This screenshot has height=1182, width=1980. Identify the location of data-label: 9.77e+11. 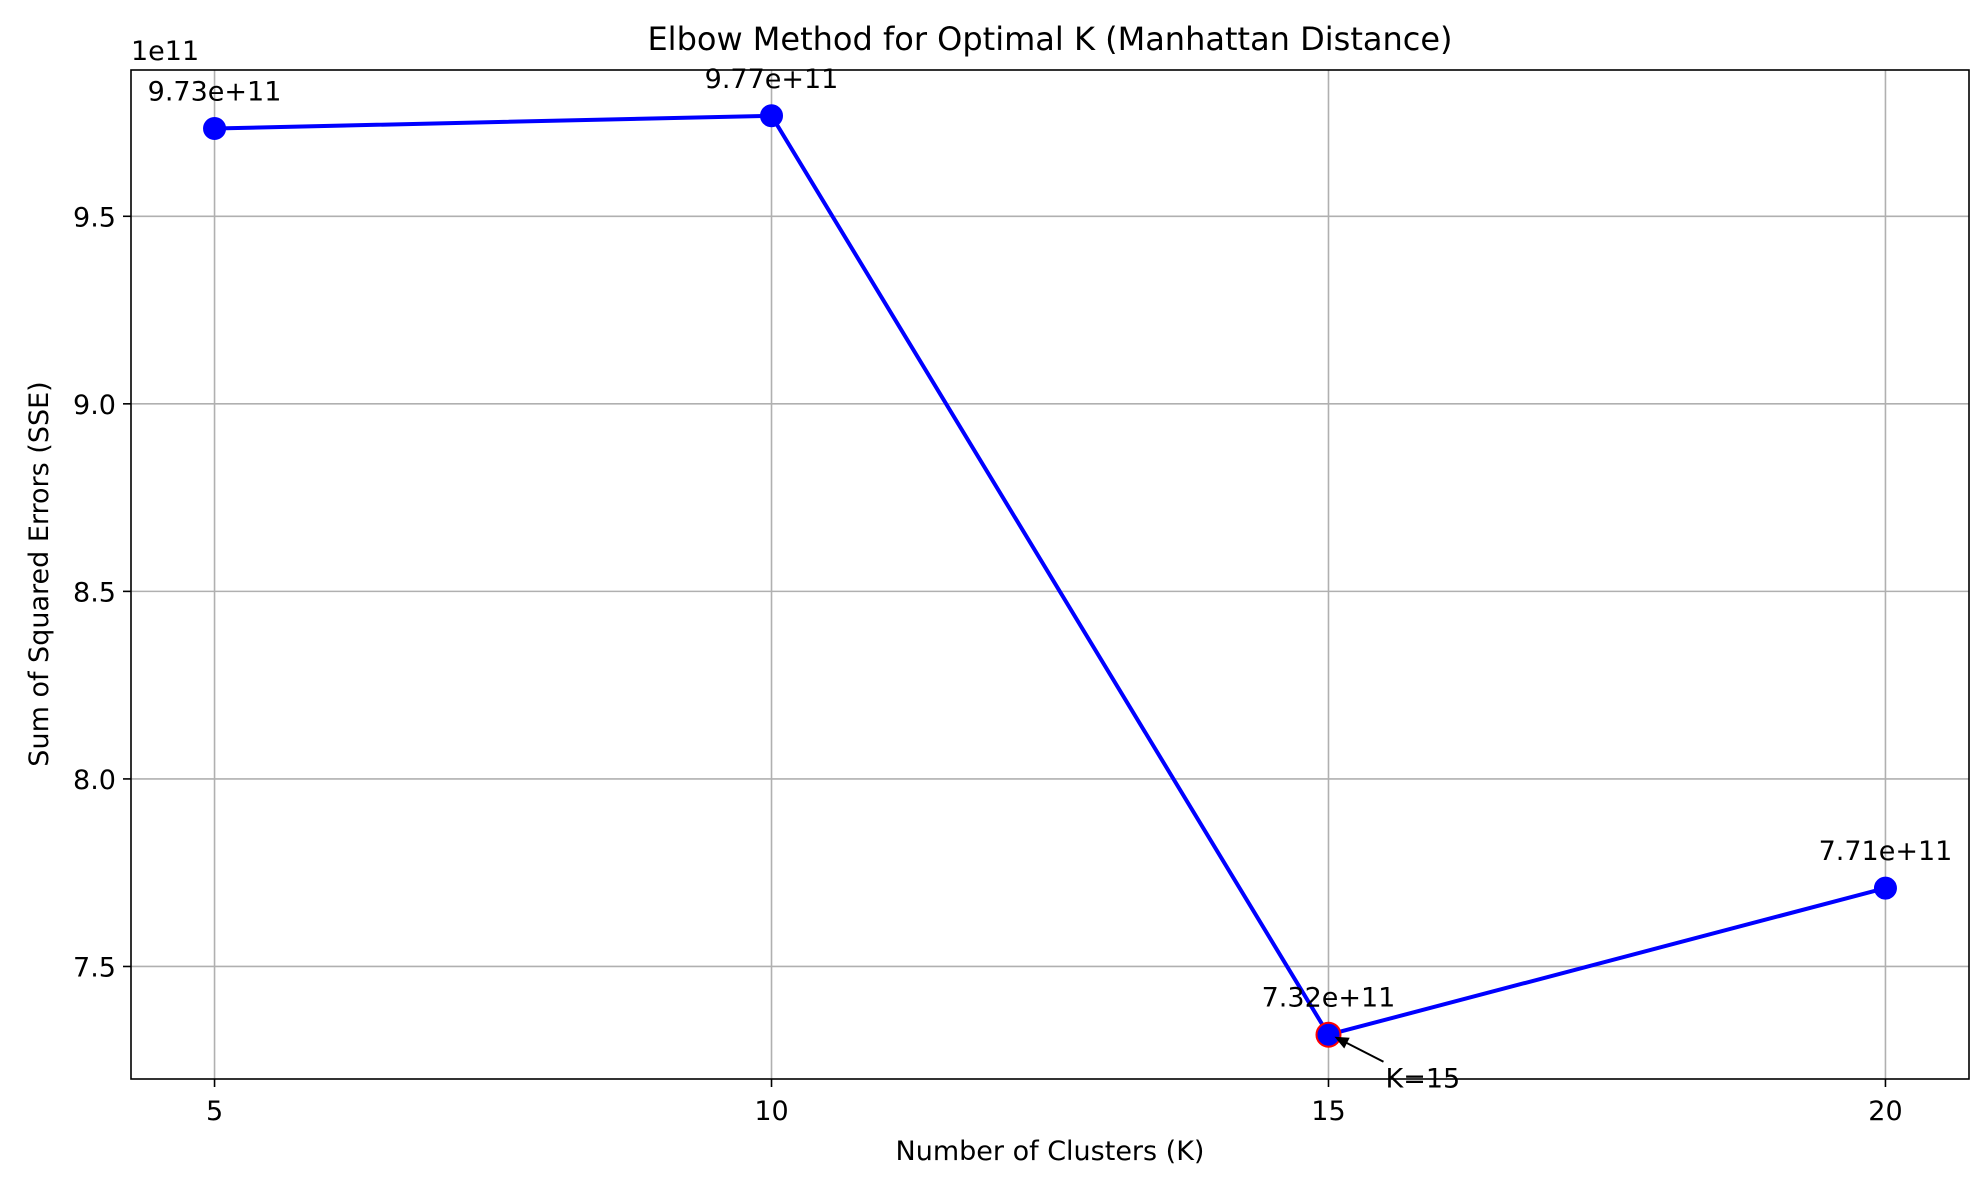
(772, 79).